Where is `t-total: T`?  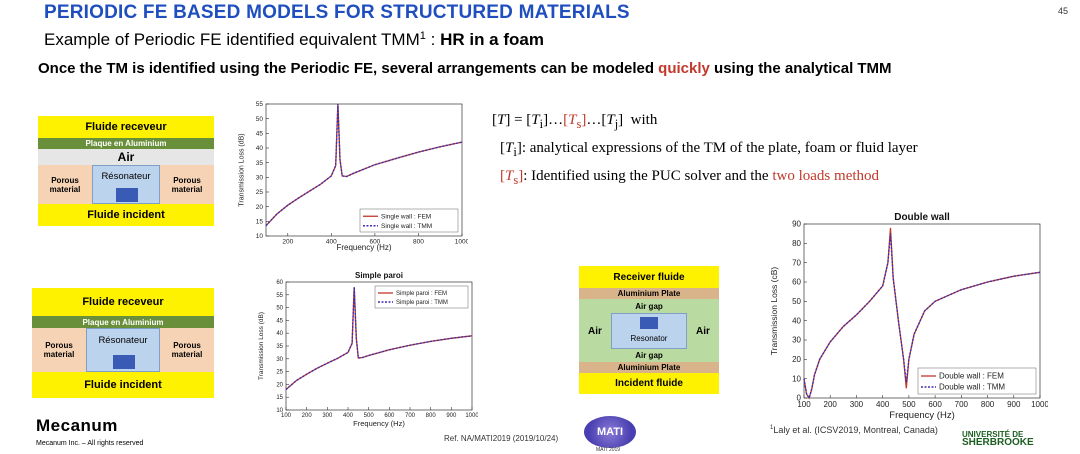 t-total: T is located at coordinates (501, 120).